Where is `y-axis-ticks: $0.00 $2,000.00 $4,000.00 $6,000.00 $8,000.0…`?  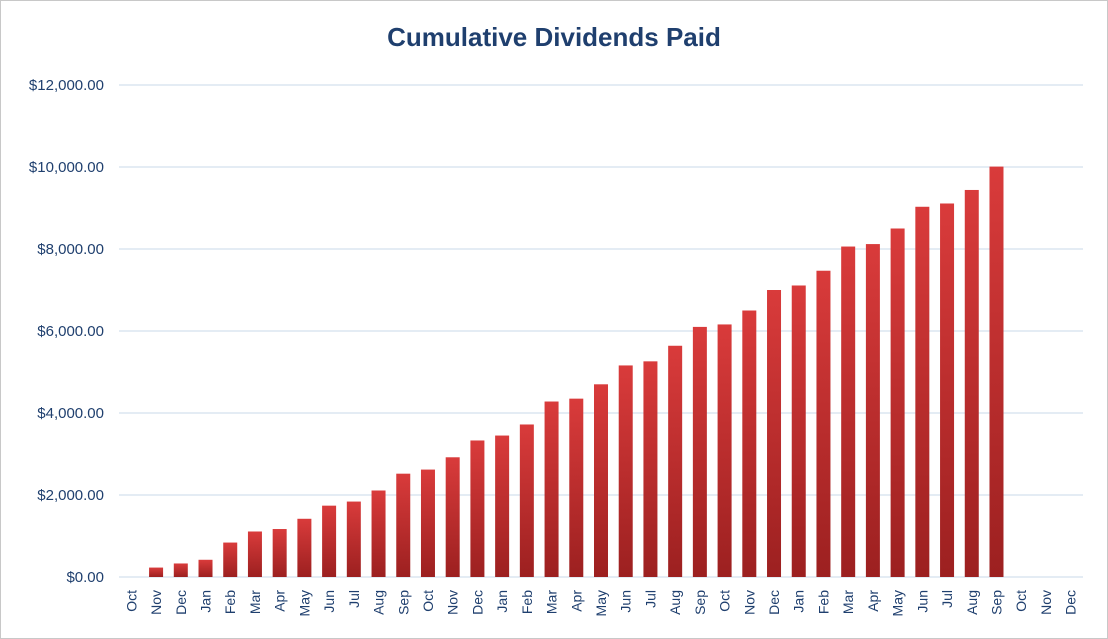
y-axis-ticks: $0.00 $2,000.00 $4,000.00 $6,000.00 $8,000.0… is located at coordinates (66, 331).